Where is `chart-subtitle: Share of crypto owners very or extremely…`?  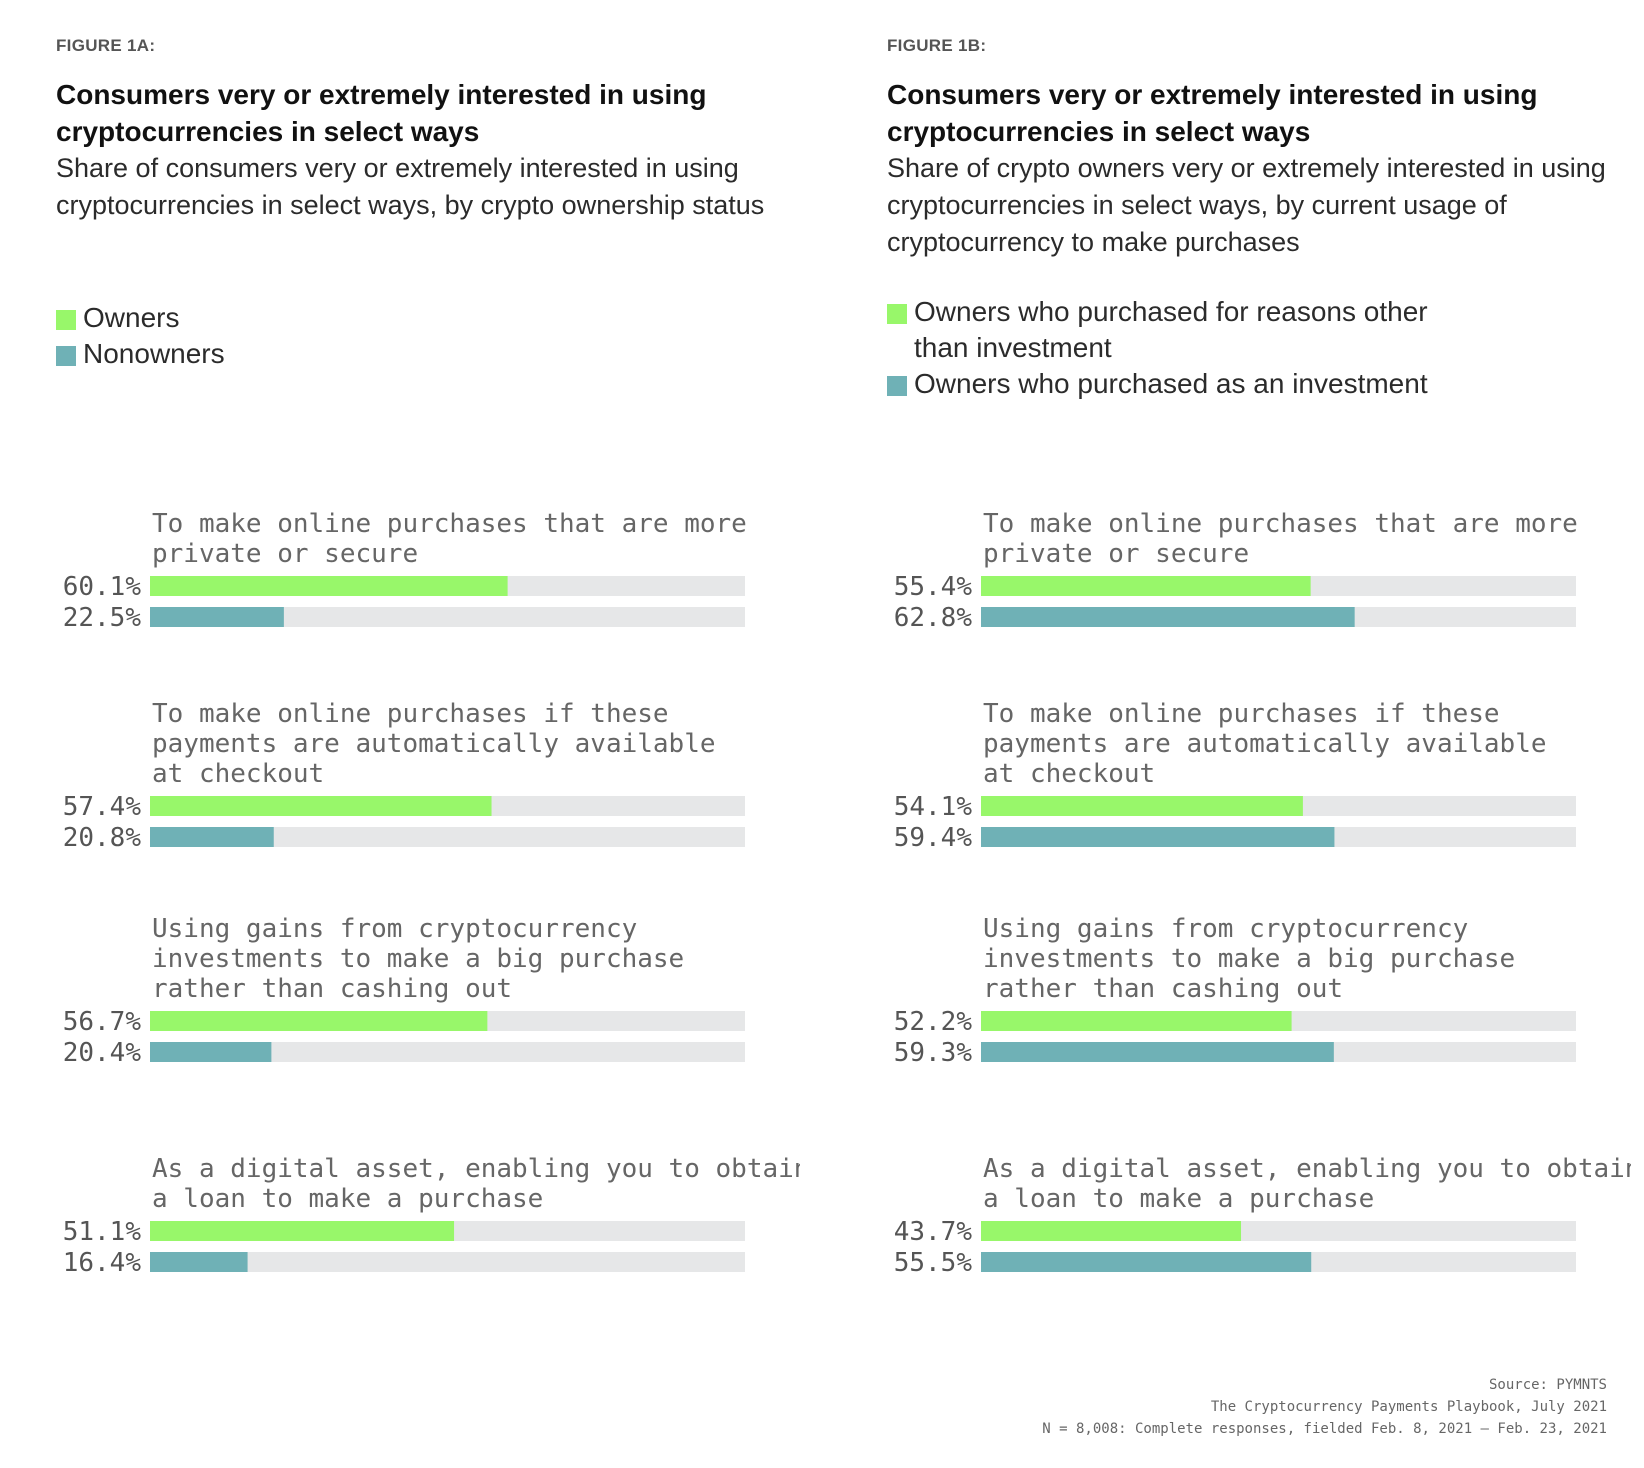
chart-subtitle: Share of crypto owners very or extremely… is located at coordinates (1246, 205).